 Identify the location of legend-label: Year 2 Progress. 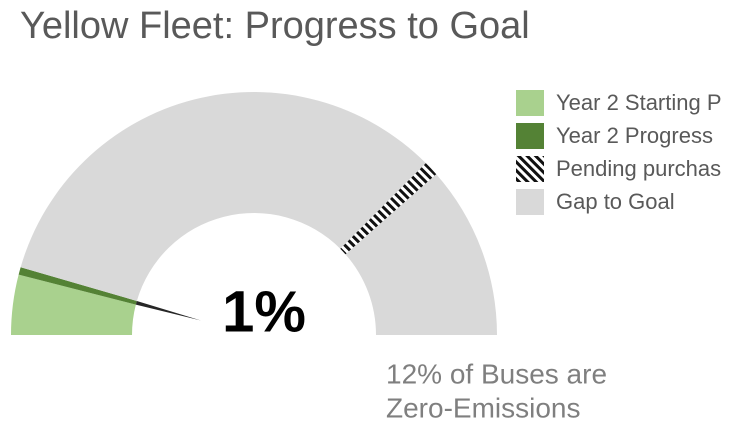
(634, 135).